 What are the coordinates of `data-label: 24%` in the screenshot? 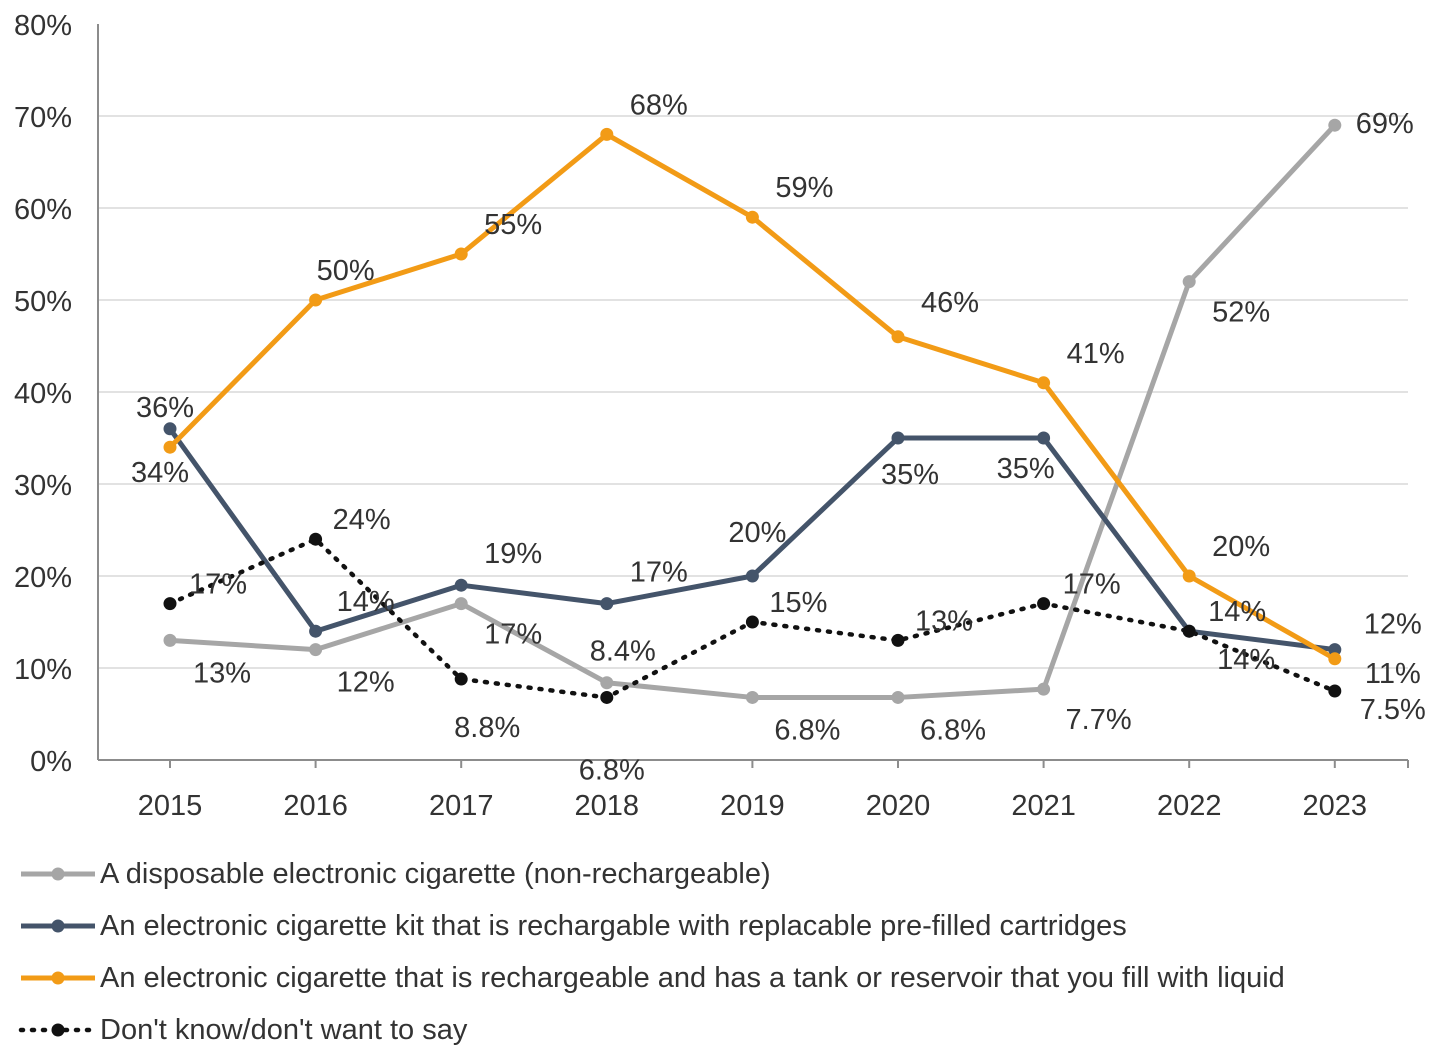 It's located at (362, 520).